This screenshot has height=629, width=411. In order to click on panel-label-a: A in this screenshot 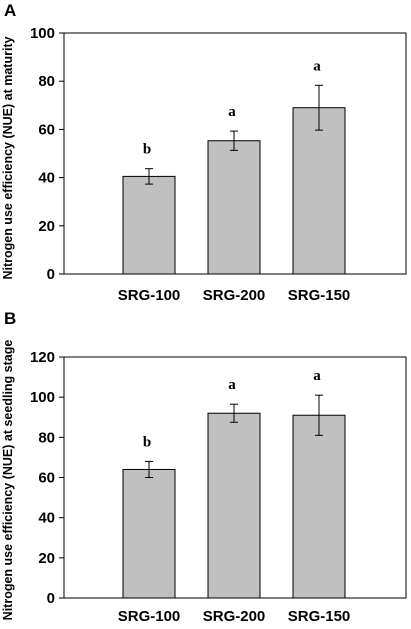, I will do `click(10, 10)`.